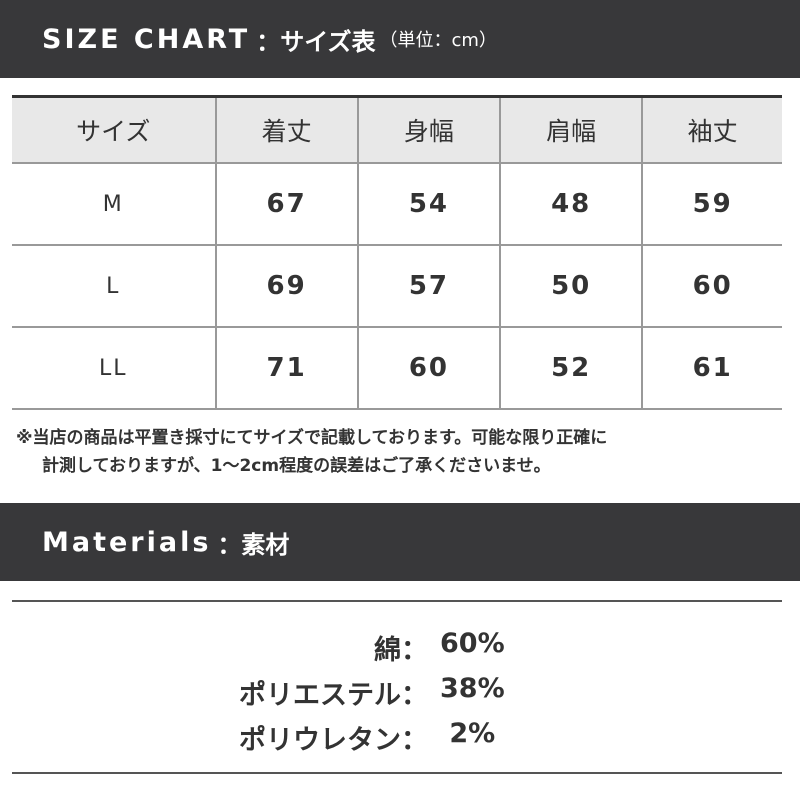 This screenshot has height=800, width=800. Describe the element at coordinates (711, 130) in the screenshot. I see `header-cell: 袖丈` at that location.